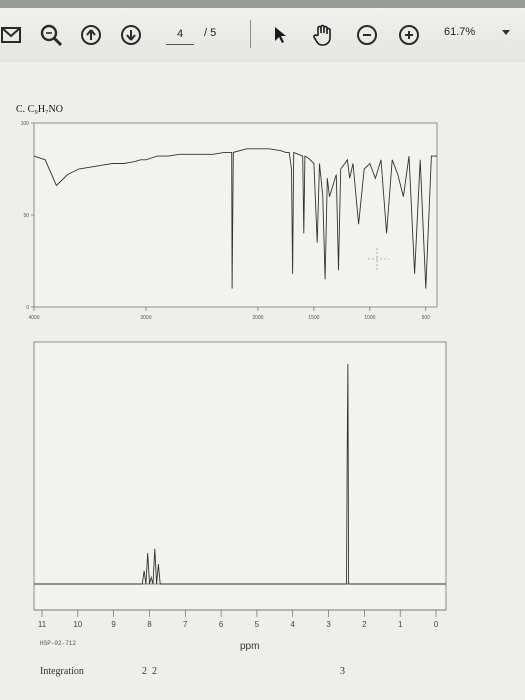 Image resolution: width=525 pixels, height=700 pixels. I want to click on zoom-level: 61.7%, so click(460, 32).